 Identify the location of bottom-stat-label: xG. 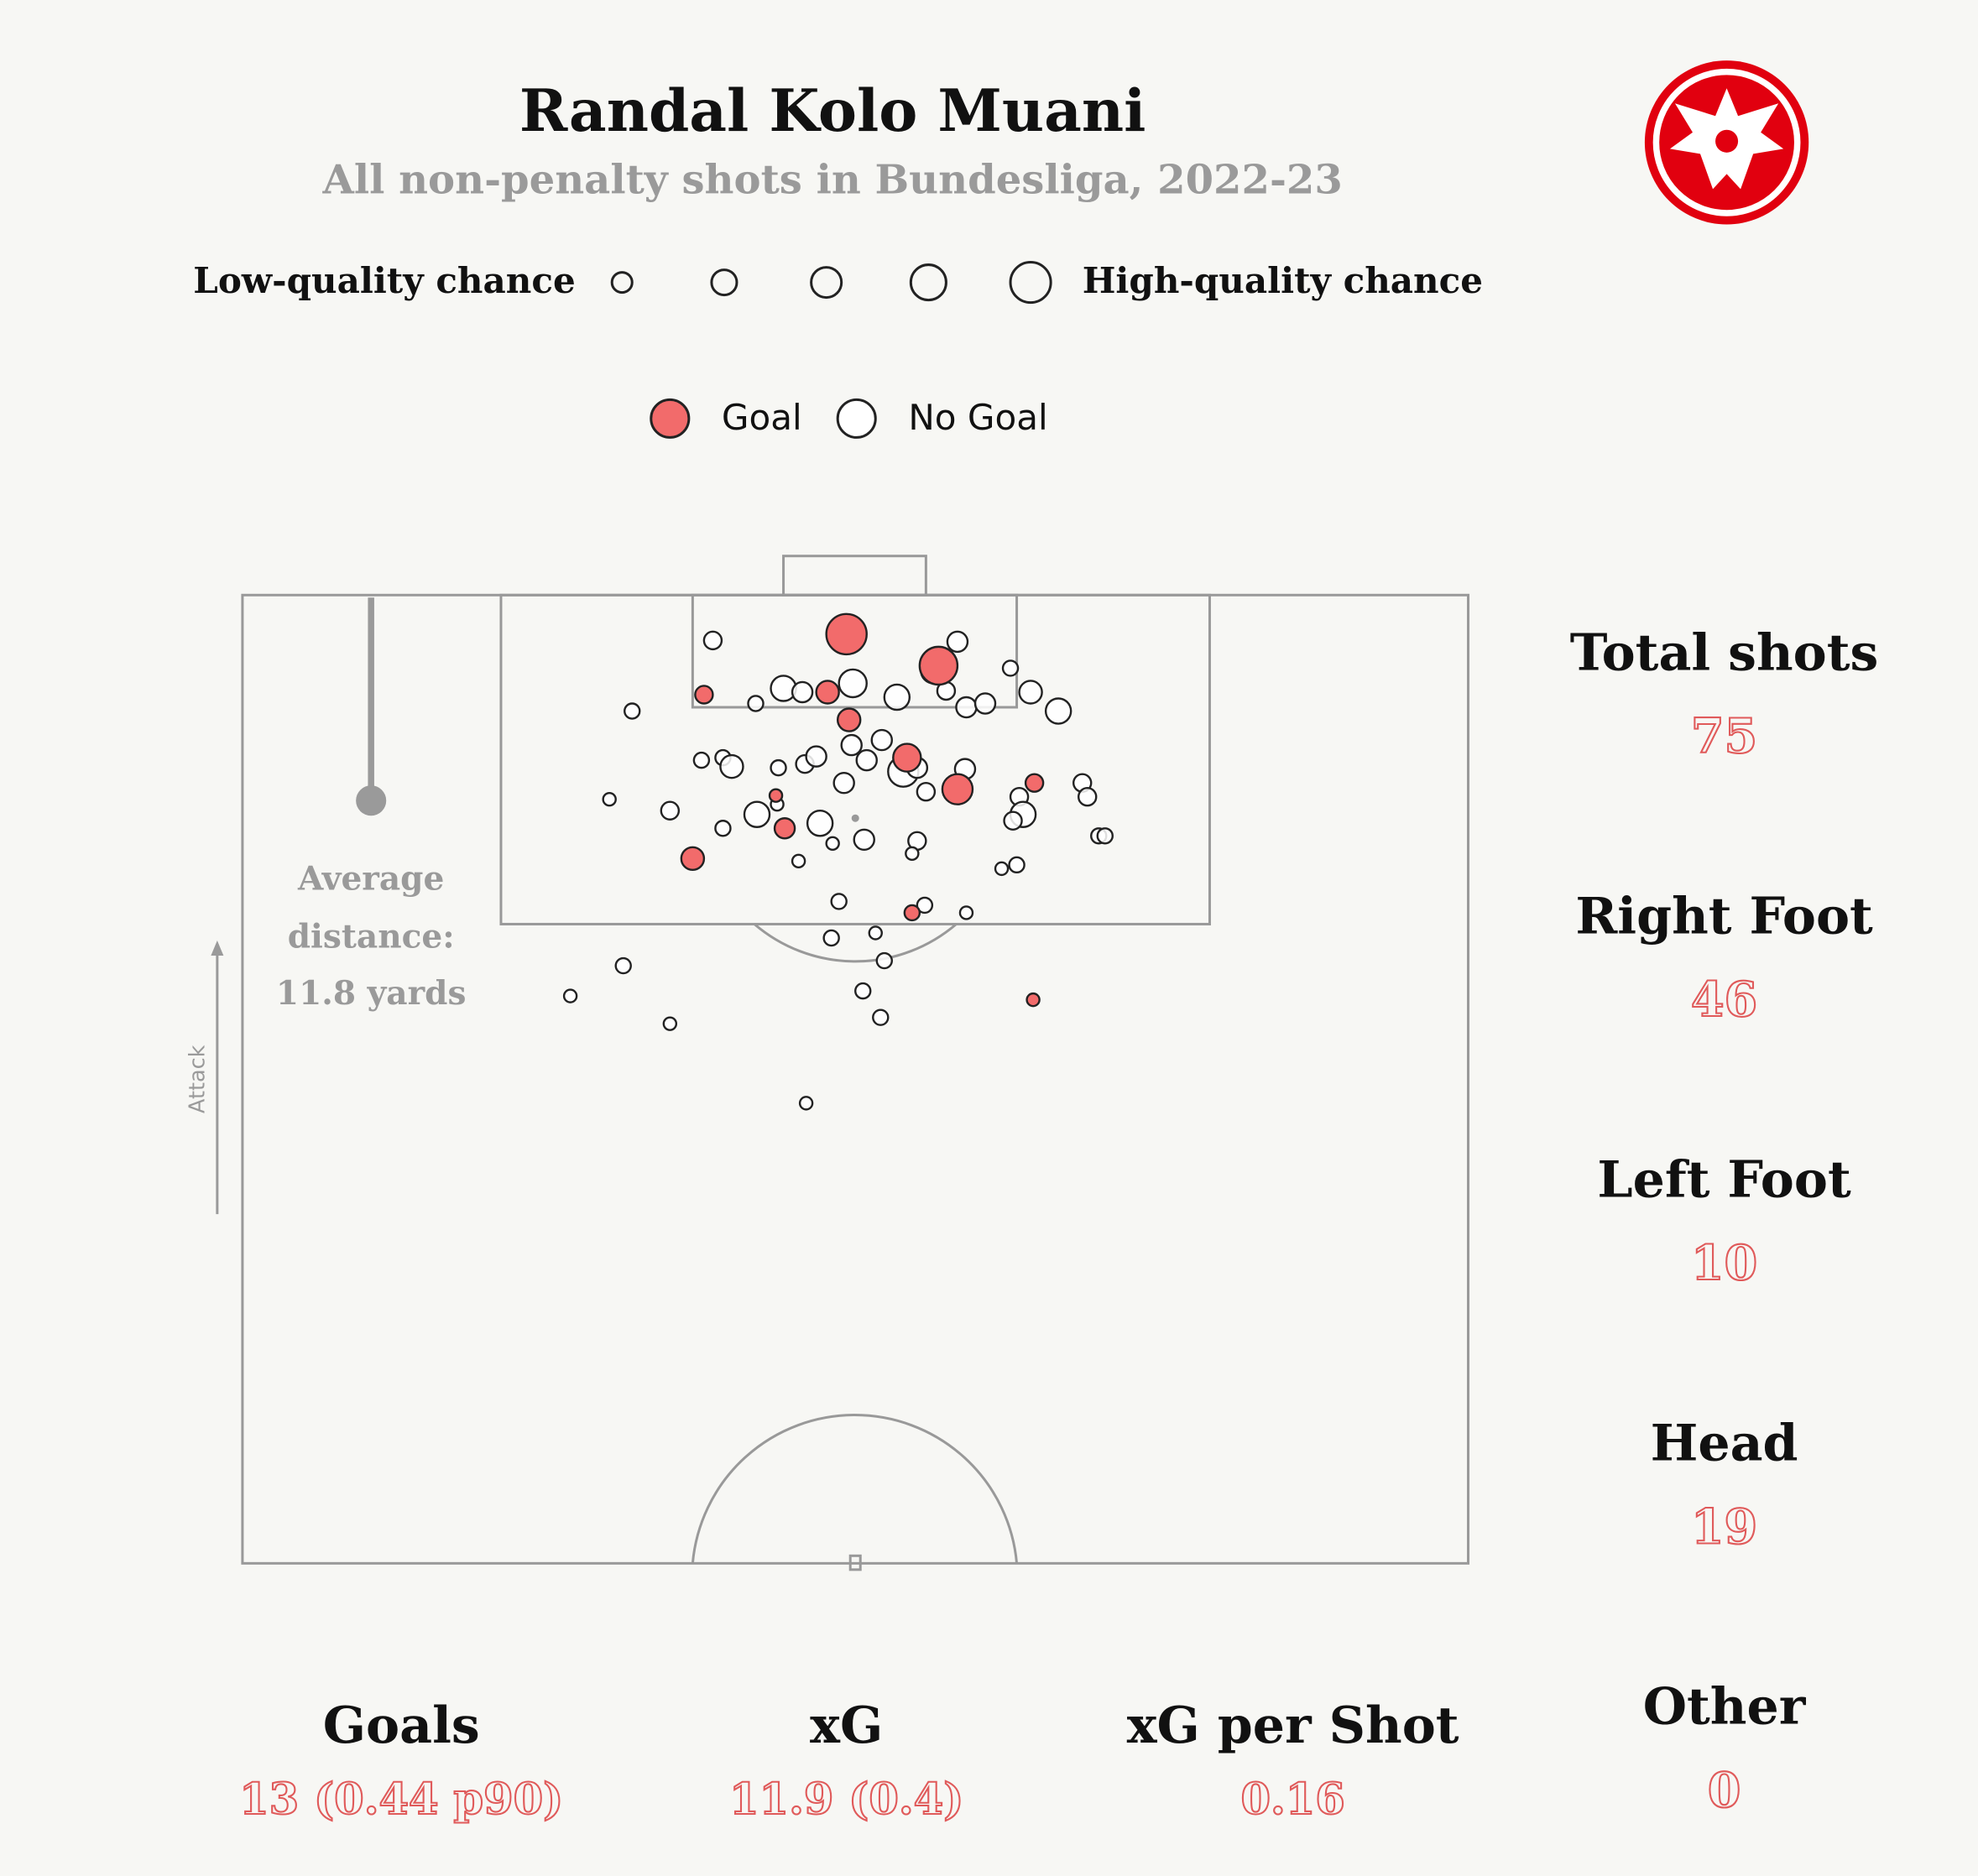
(846, 1725).